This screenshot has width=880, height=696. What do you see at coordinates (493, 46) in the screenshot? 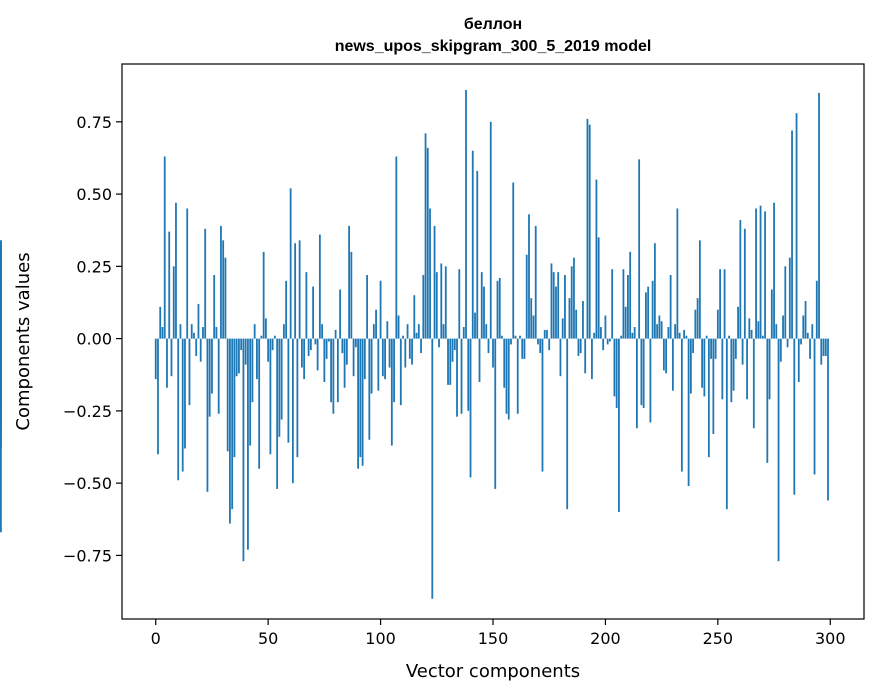
I see `chart-title-line2: news_upos_skipgram_300_5_2019 model` at bounding box center [493, 46].